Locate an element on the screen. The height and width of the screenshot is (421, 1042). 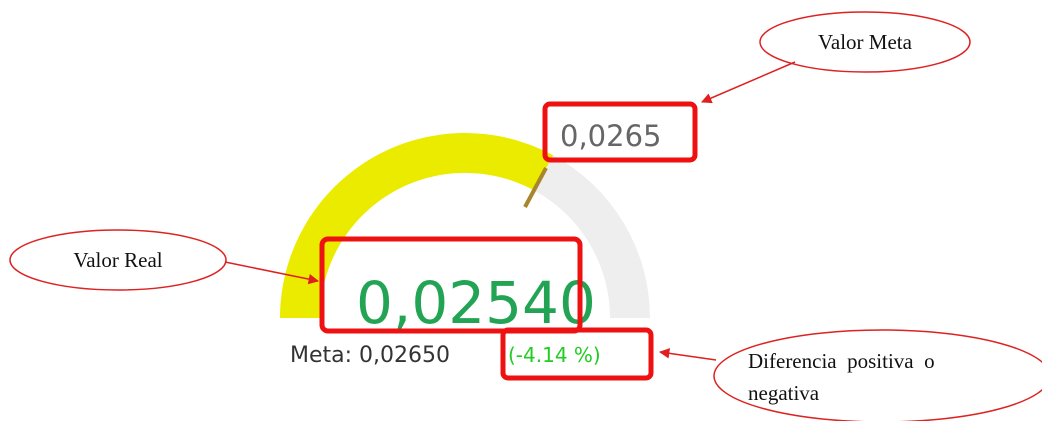
target-needle is located at coordinates (535, 187).